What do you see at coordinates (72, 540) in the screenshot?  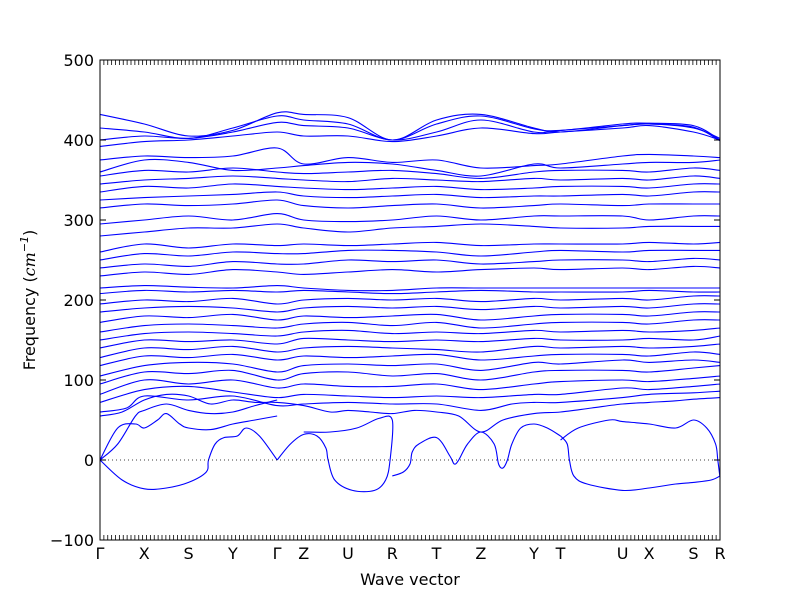 I see `y-tick-label: −100` at bounding box center [72, 540].